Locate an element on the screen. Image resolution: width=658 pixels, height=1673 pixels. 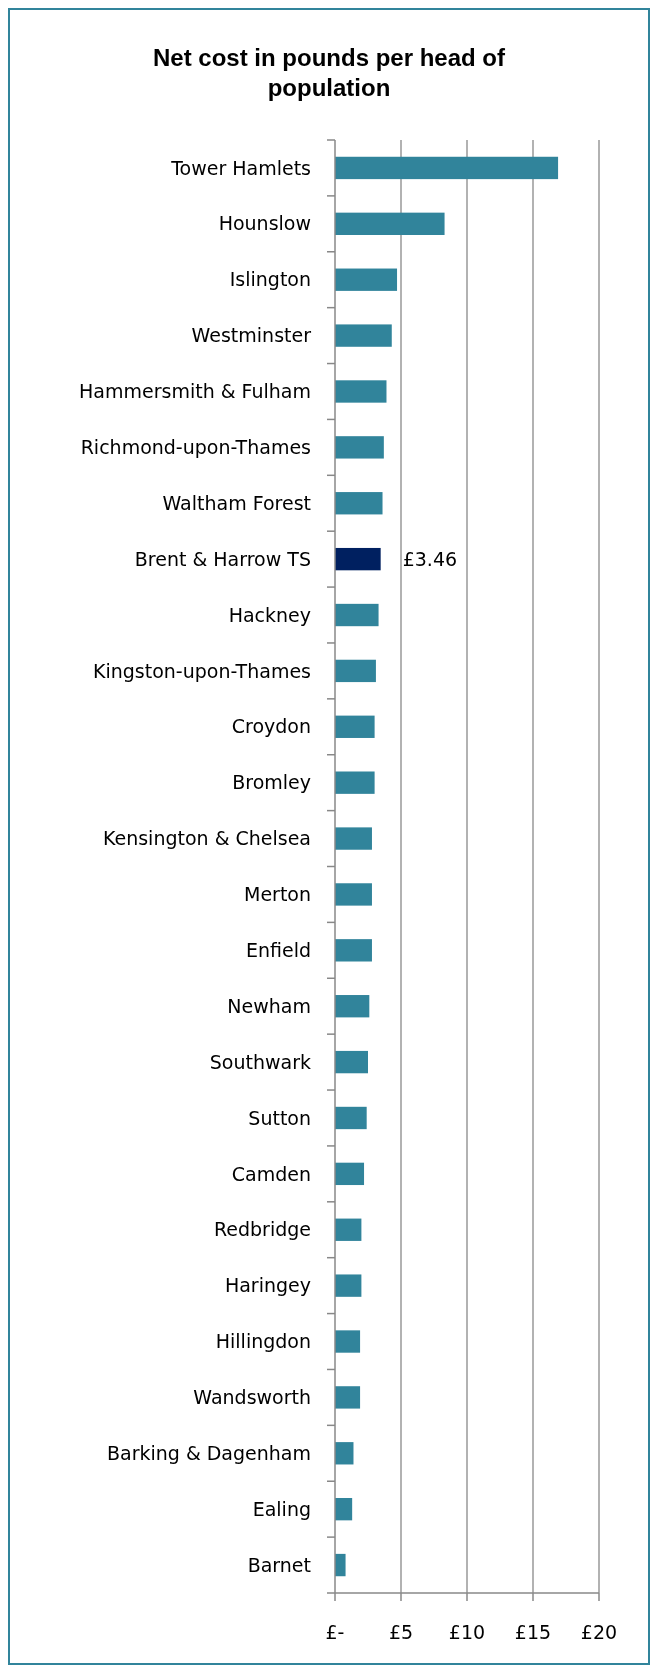
x-tick-label: £20 is located at coordinates (599, 1632).